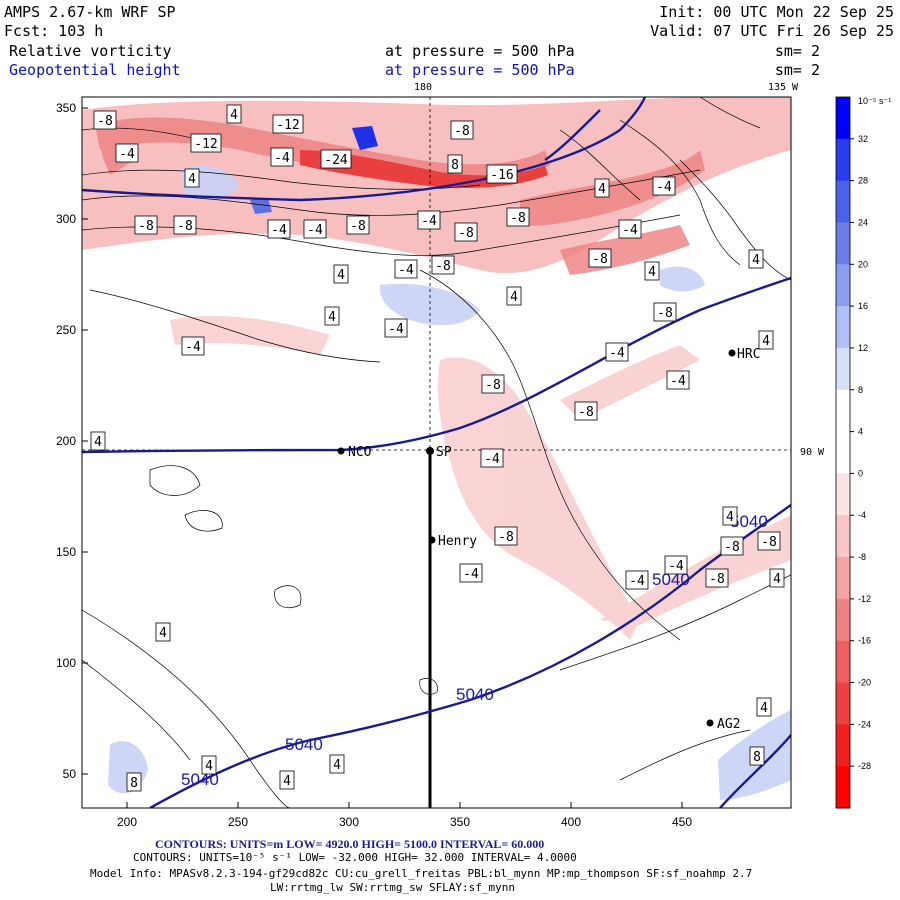 The image size is (900, 900). What do you see at coordinates (432, 540) in the screenshot?
I see `station-henry-marker` at bounding box center [432, 540].